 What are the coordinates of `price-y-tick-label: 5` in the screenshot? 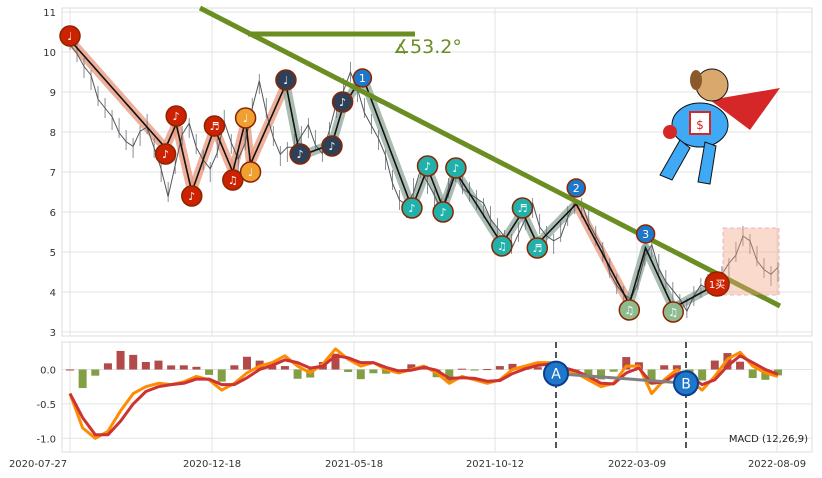 It's located at (53, 253).